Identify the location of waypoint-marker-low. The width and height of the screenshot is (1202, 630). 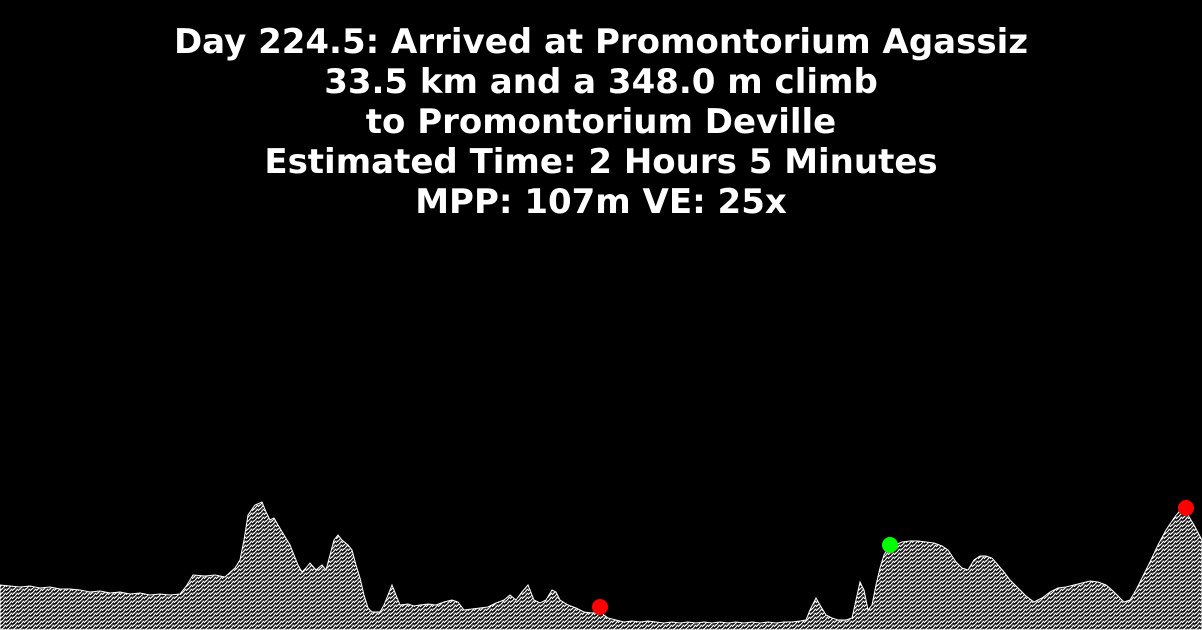
(600, 607).